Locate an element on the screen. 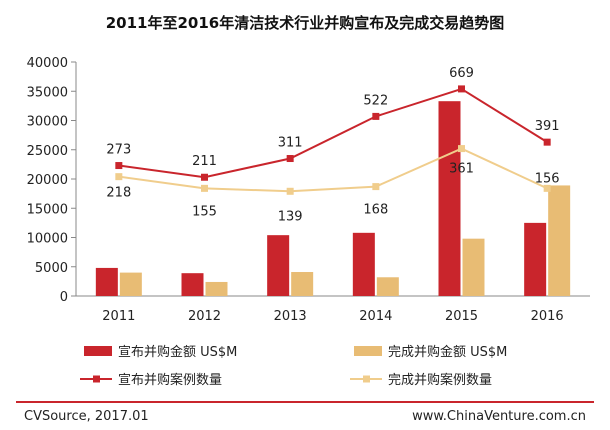 Image resolution: width=610 pixels, height=430 pixels. y-tick-label: 20000 is located at coordinates (47, 180).